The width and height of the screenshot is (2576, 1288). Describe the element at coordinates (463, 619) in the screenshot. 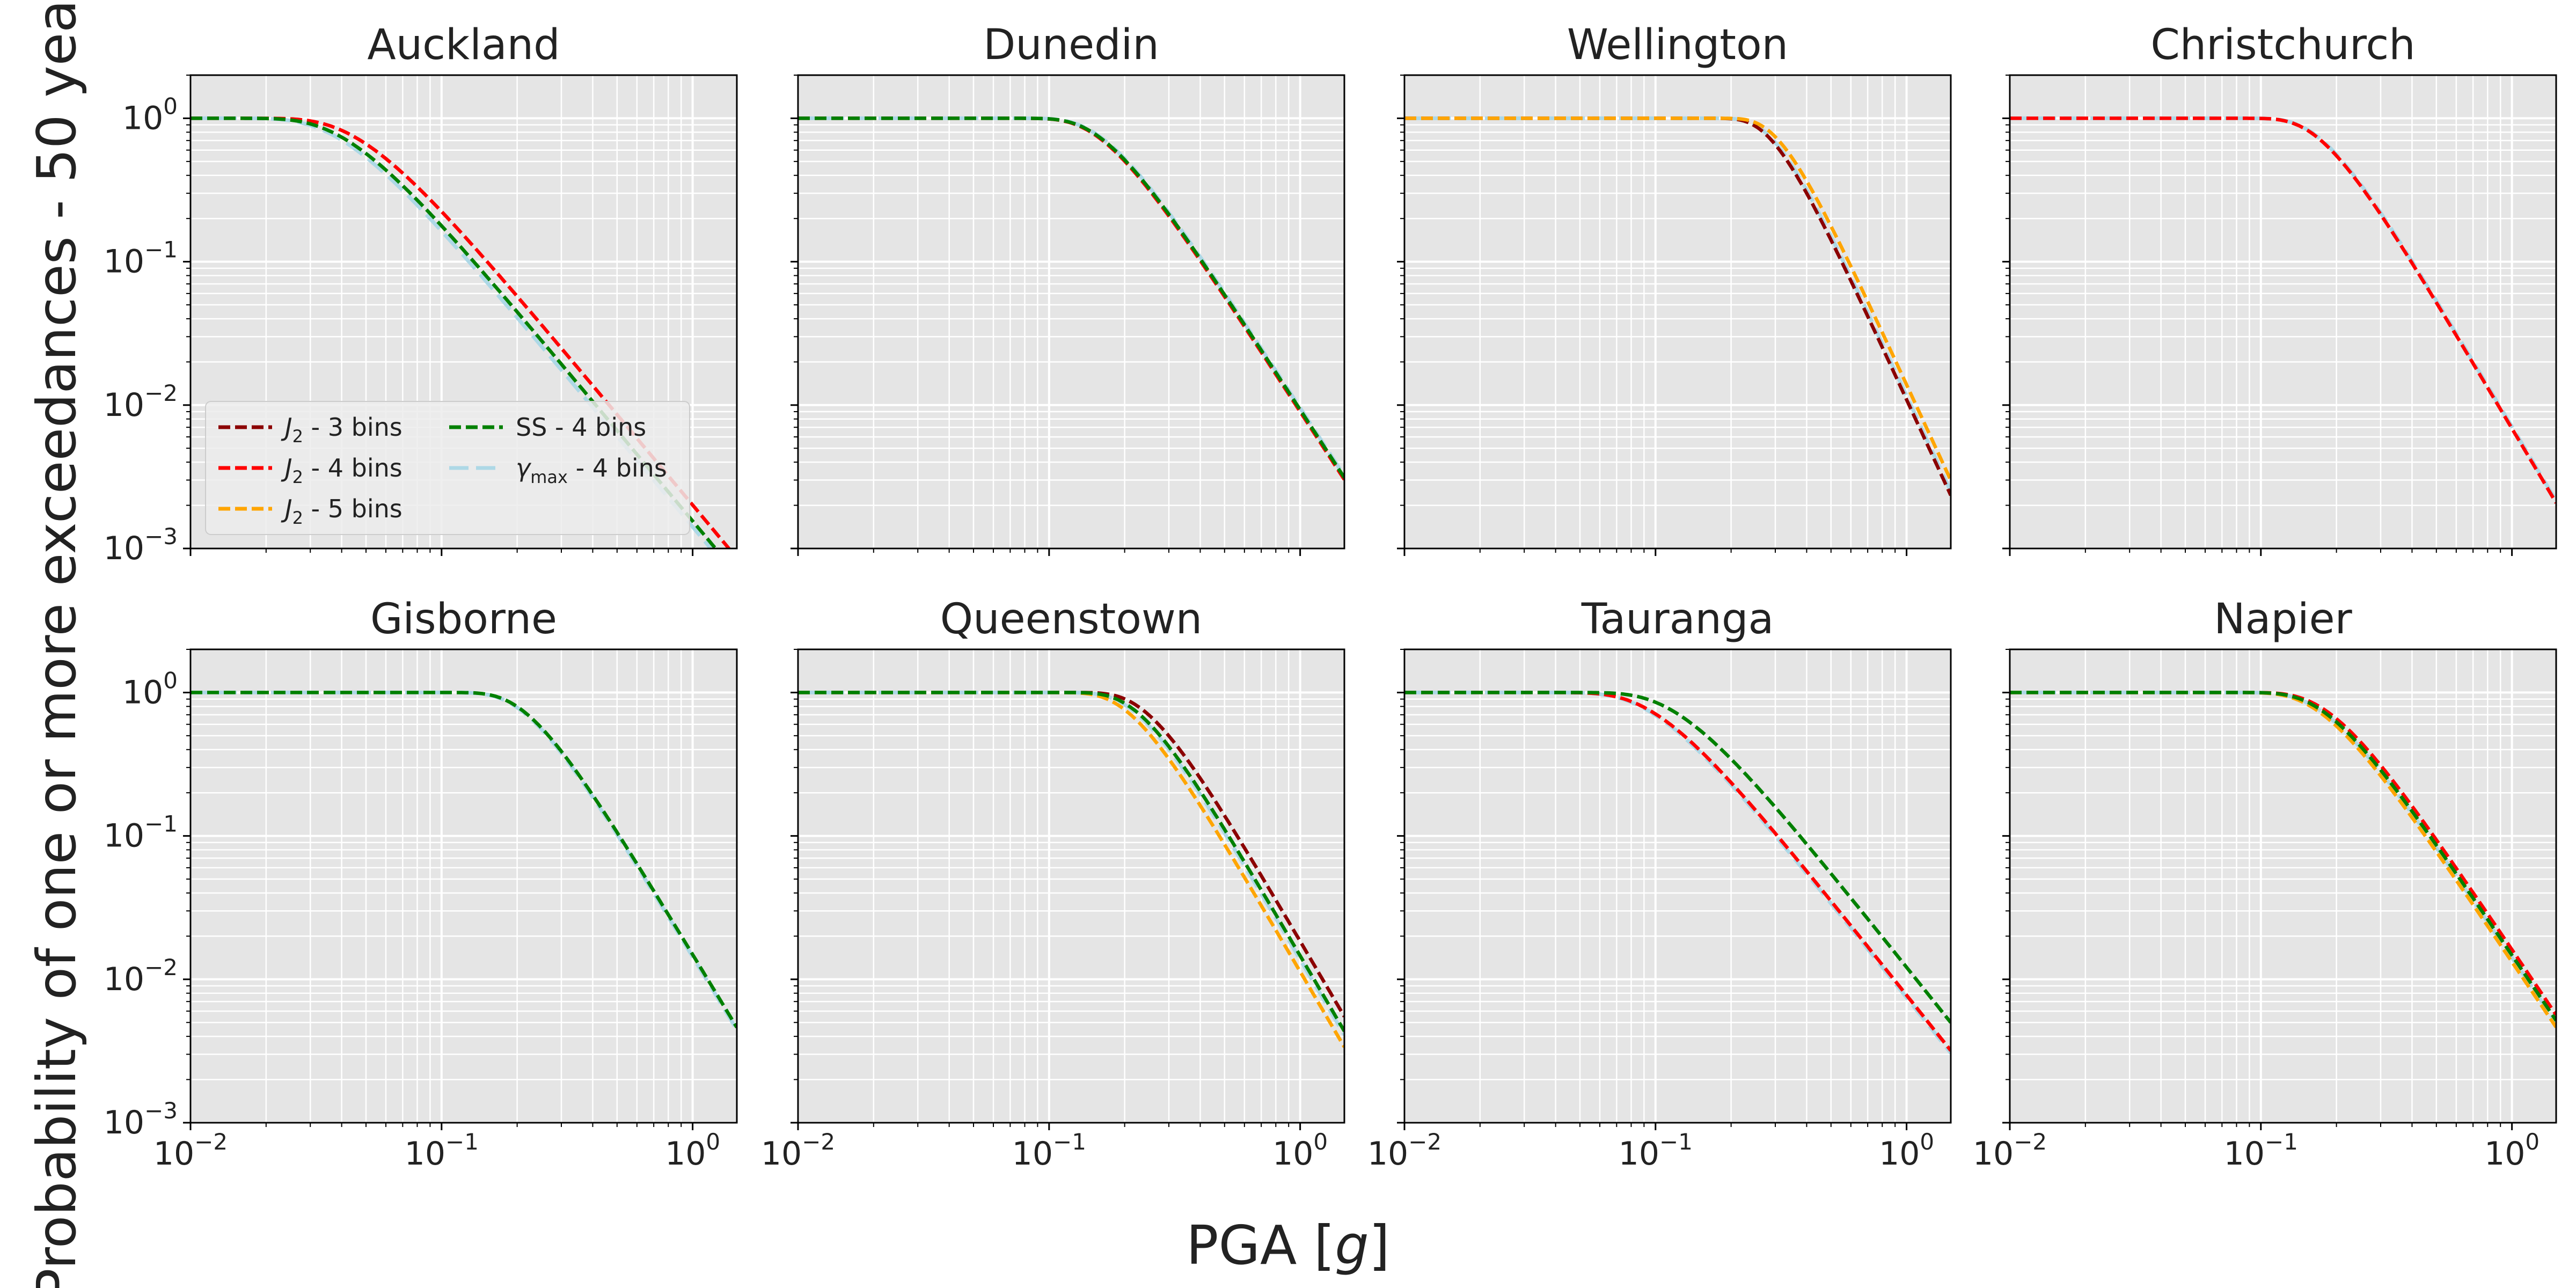

I see `subplot-title: Gisborne` at that location.